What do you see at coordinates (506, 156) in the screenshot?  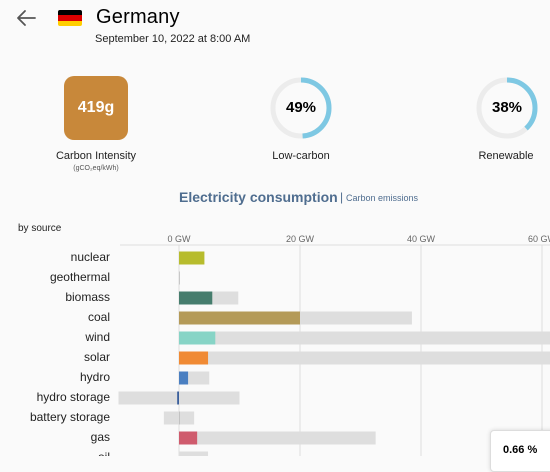 I see `renewable-label: Renewable` at bounding box center [506, 156].